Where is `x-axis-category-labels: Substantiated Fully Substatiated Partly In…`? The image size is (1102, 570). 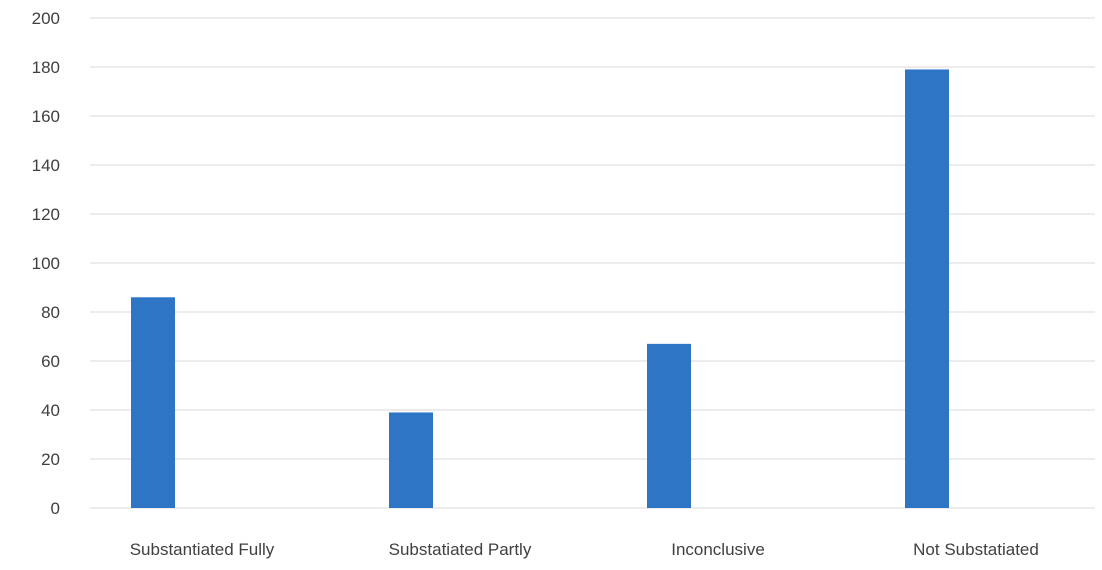
x-axis-category-labels: Substantiated Fully Substatiated Partly In… is located at coordinates (584, 549).